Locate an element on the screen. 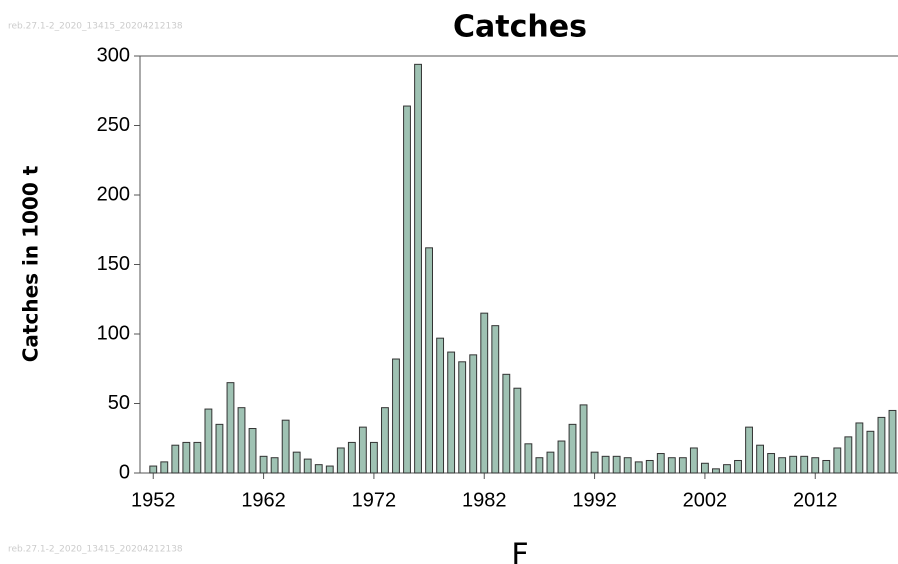 Image resolution: width=898 pixels, height=564 pixels. y-tick-label: 50 is located at coordinates (119, 403).